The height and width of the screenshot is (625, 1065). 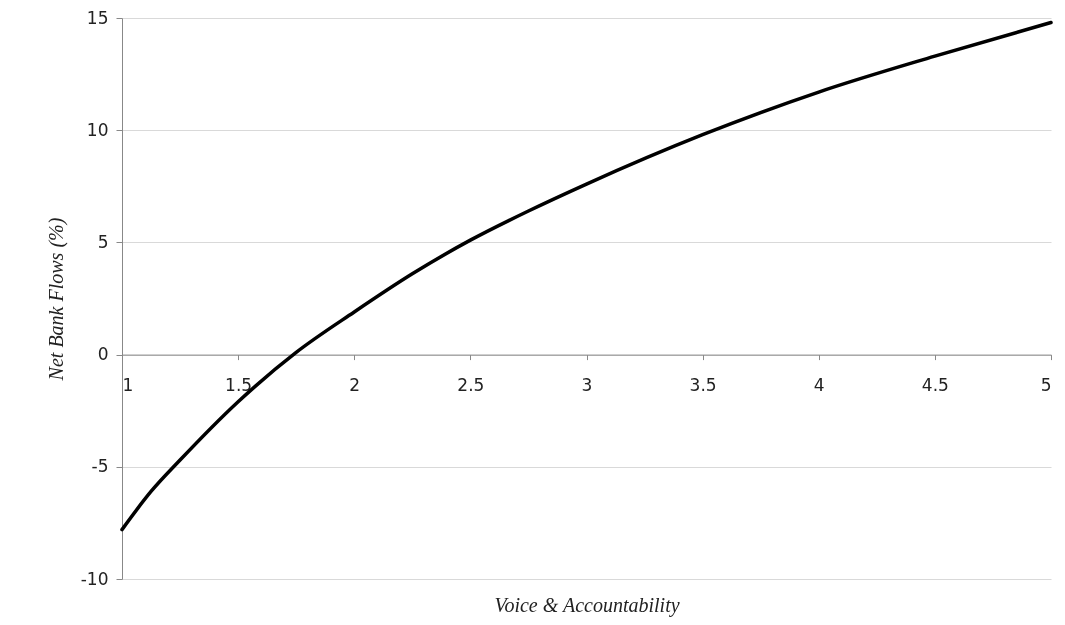 What do you see at coordinates (97, 129) in the screenshot?
I see `y-tick-label: 10` at bounding box center [97, 129].